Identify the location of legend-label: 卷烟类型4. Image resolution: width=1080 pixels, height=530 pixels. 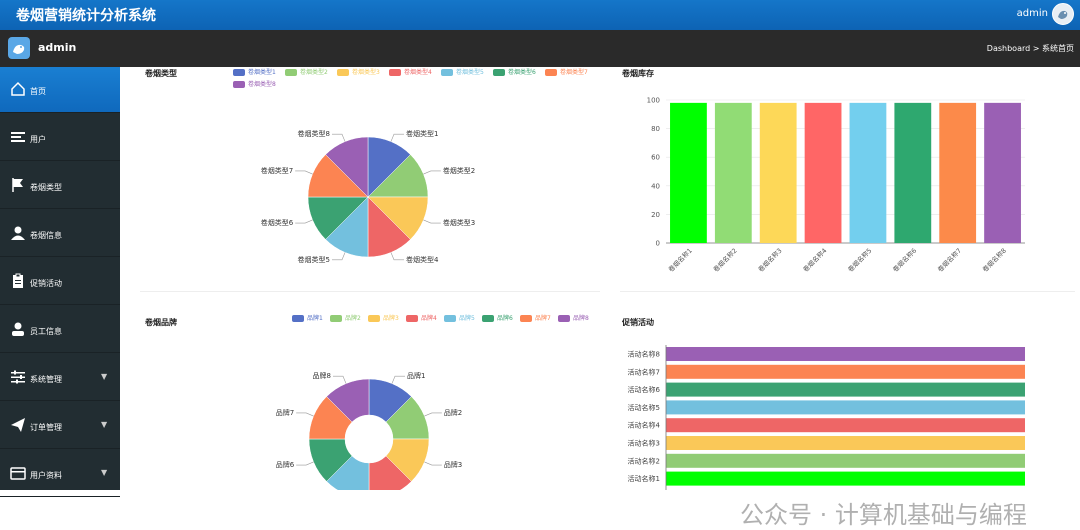
(418, 72).